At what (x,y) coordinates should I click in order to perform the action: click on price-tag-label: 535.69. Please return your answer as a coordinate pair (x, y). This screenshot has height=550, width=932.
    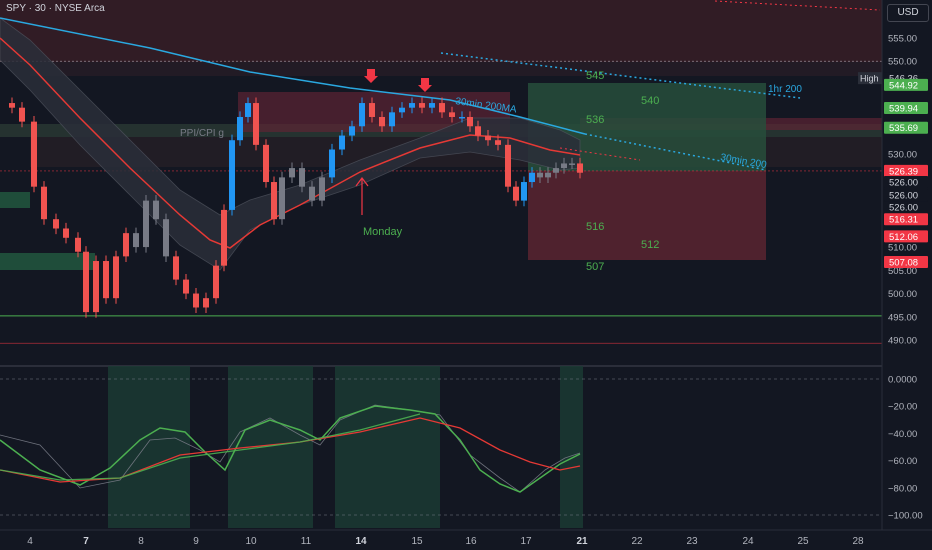
    Looking at the image, I should click on (903, 128).